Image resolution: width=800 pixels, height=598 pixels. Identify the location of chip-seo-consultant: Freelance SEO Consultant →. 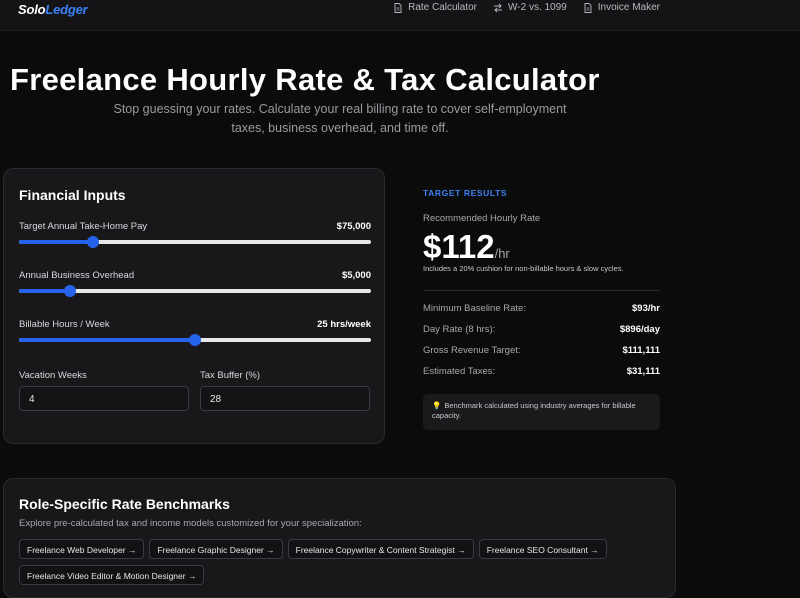
(542, 549).